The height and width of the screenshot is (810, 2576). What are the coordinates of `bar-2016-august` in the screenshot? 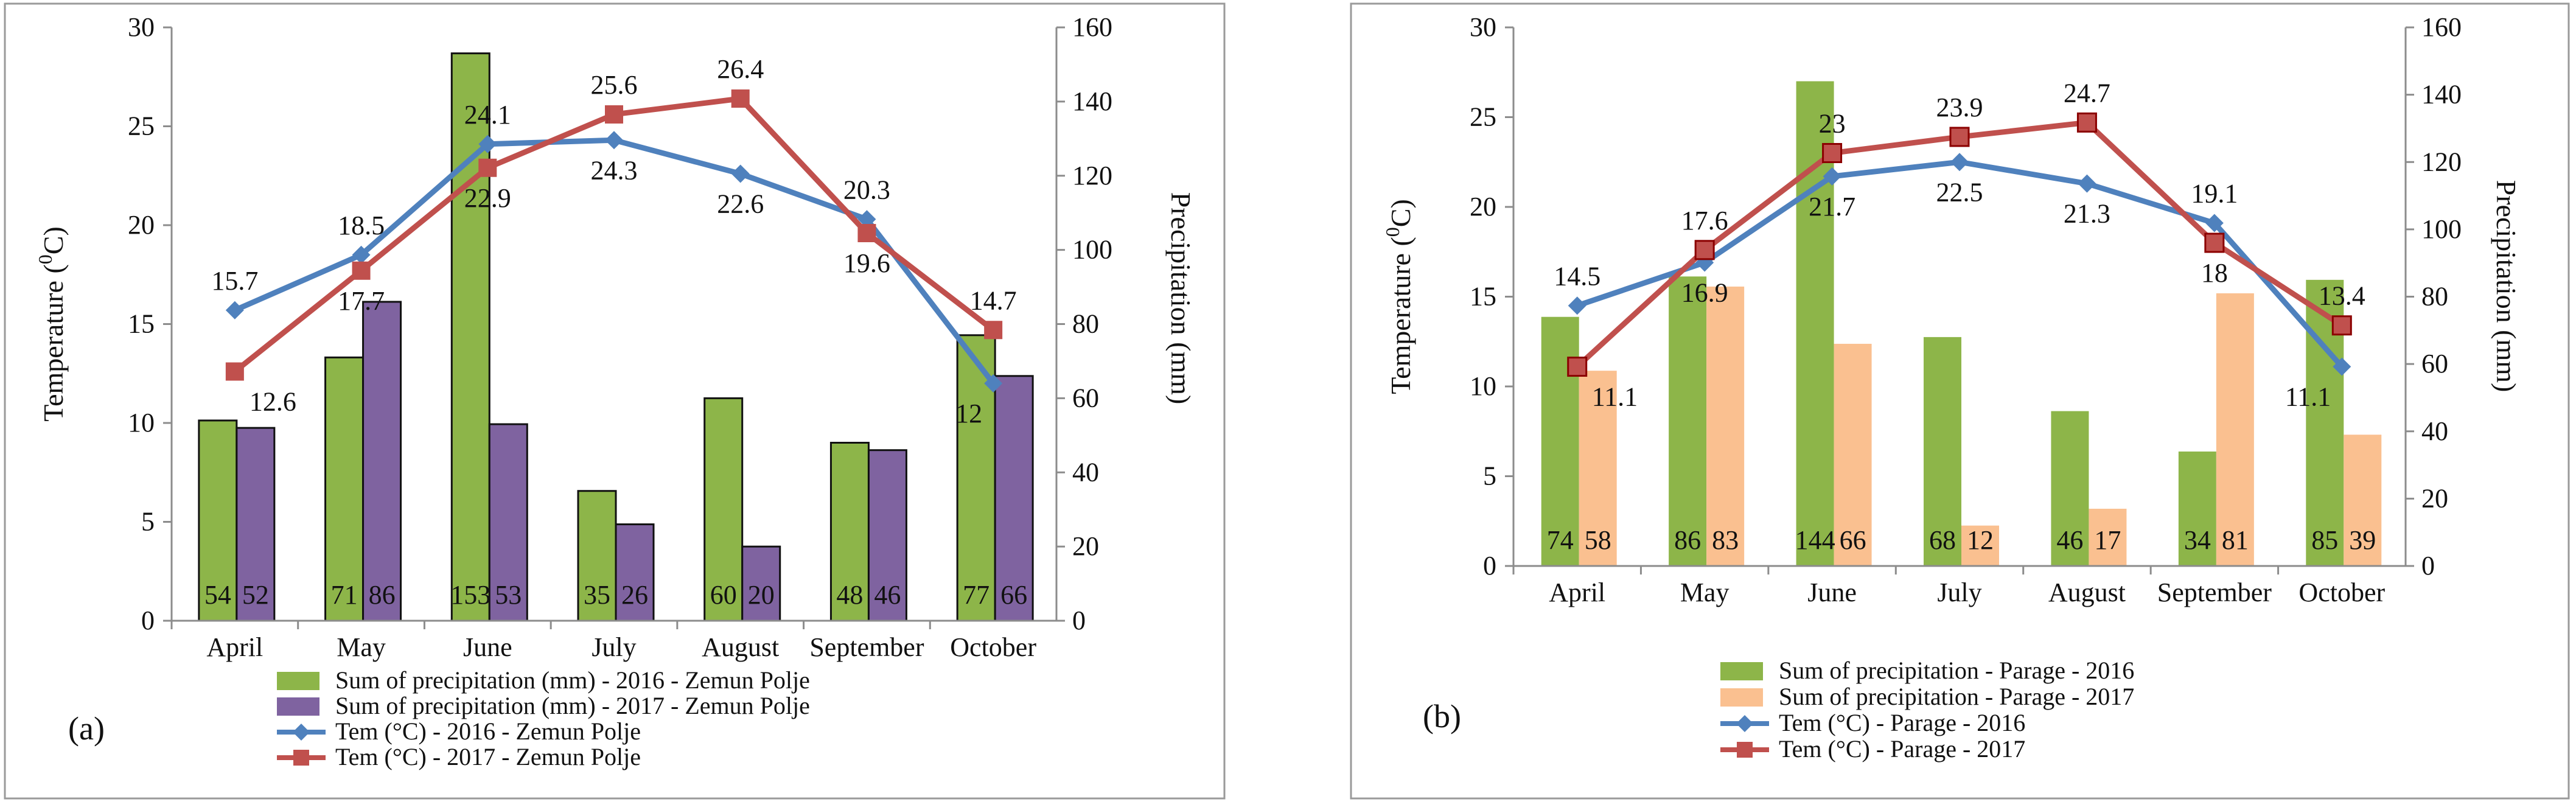 It's located at (2070, 489).